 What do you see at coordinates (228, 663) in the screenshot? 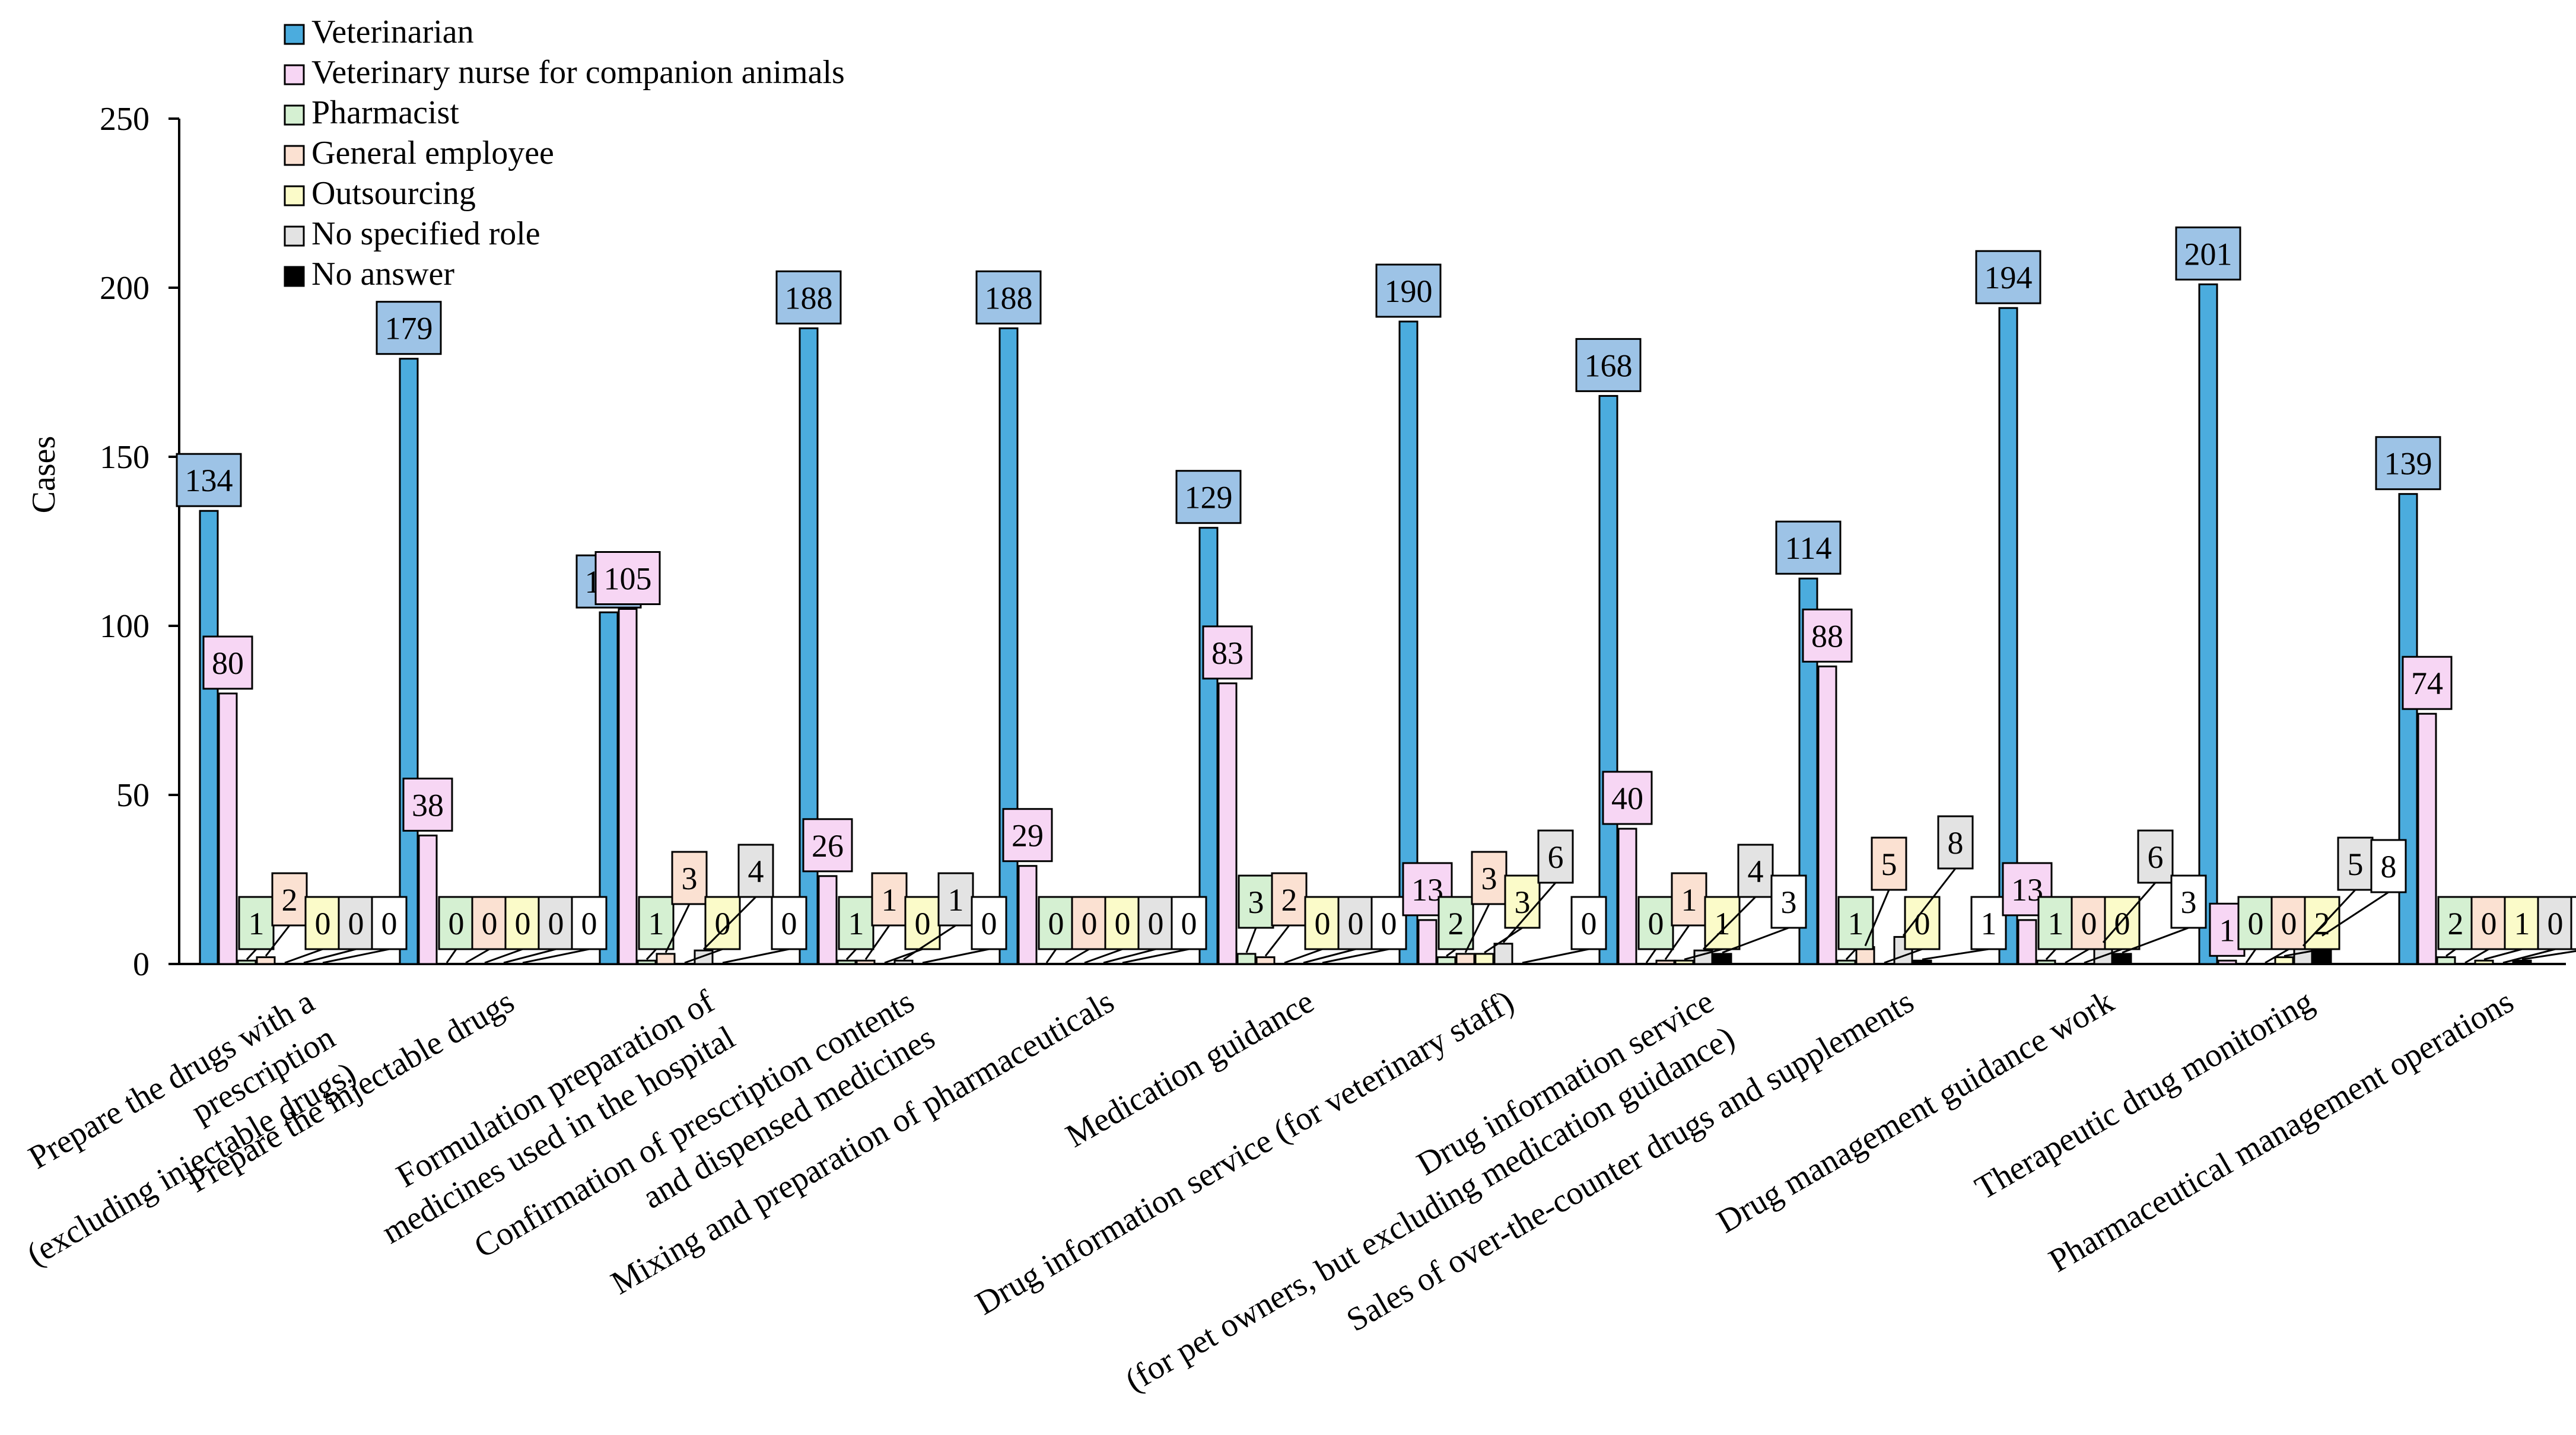
I see `data-label-text: 80` at bounding box center [228, 663].